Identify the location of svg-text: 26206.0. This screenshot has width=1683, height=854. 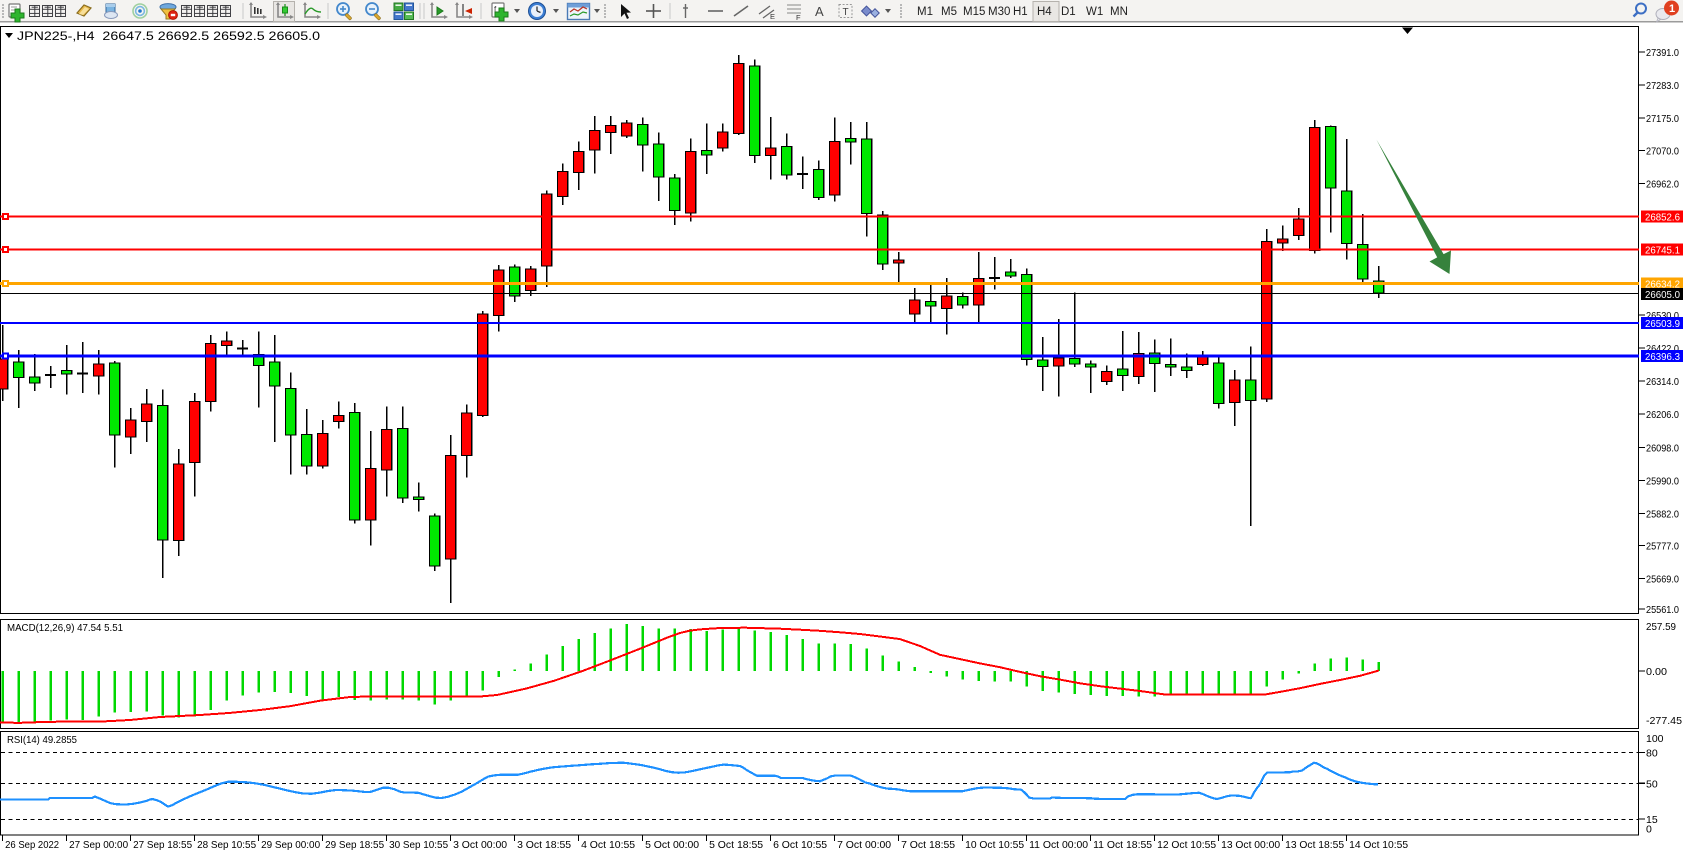
(1662, 415).